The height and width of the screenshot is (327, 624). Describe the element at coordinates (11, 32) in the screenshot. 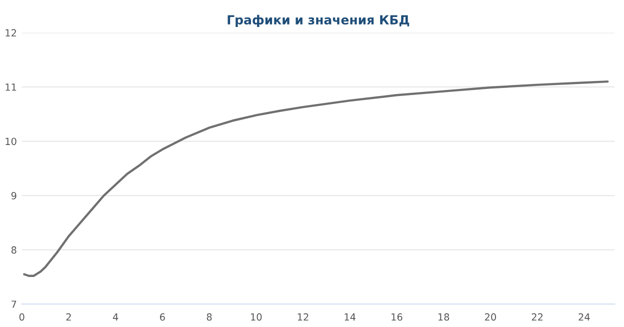

I see `y-tick-label: 12` at that location.